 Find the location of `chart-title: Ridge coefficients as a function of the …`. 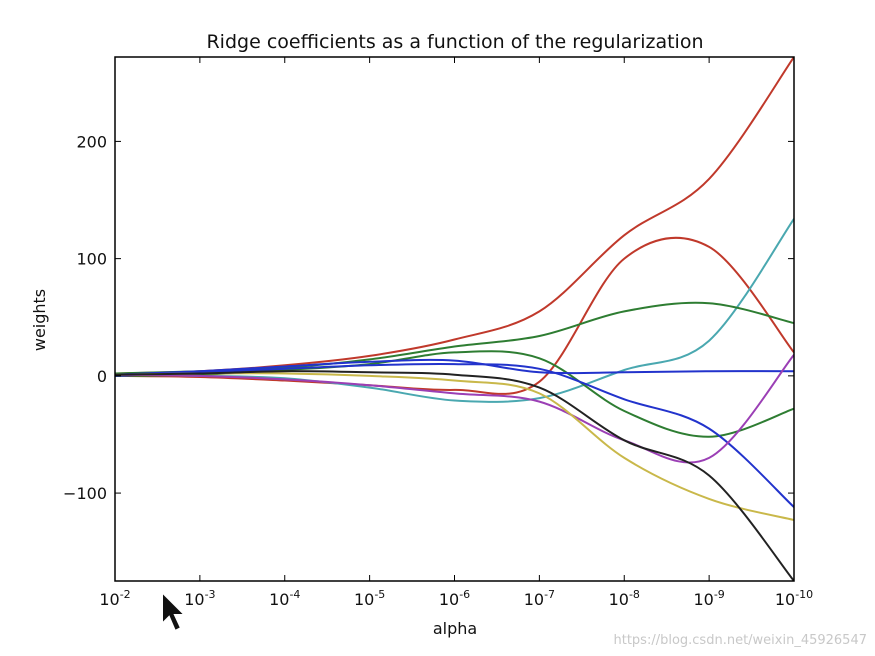

chart-title: Ridge coefficients as a function of the … is located at coordinates (454, 42).